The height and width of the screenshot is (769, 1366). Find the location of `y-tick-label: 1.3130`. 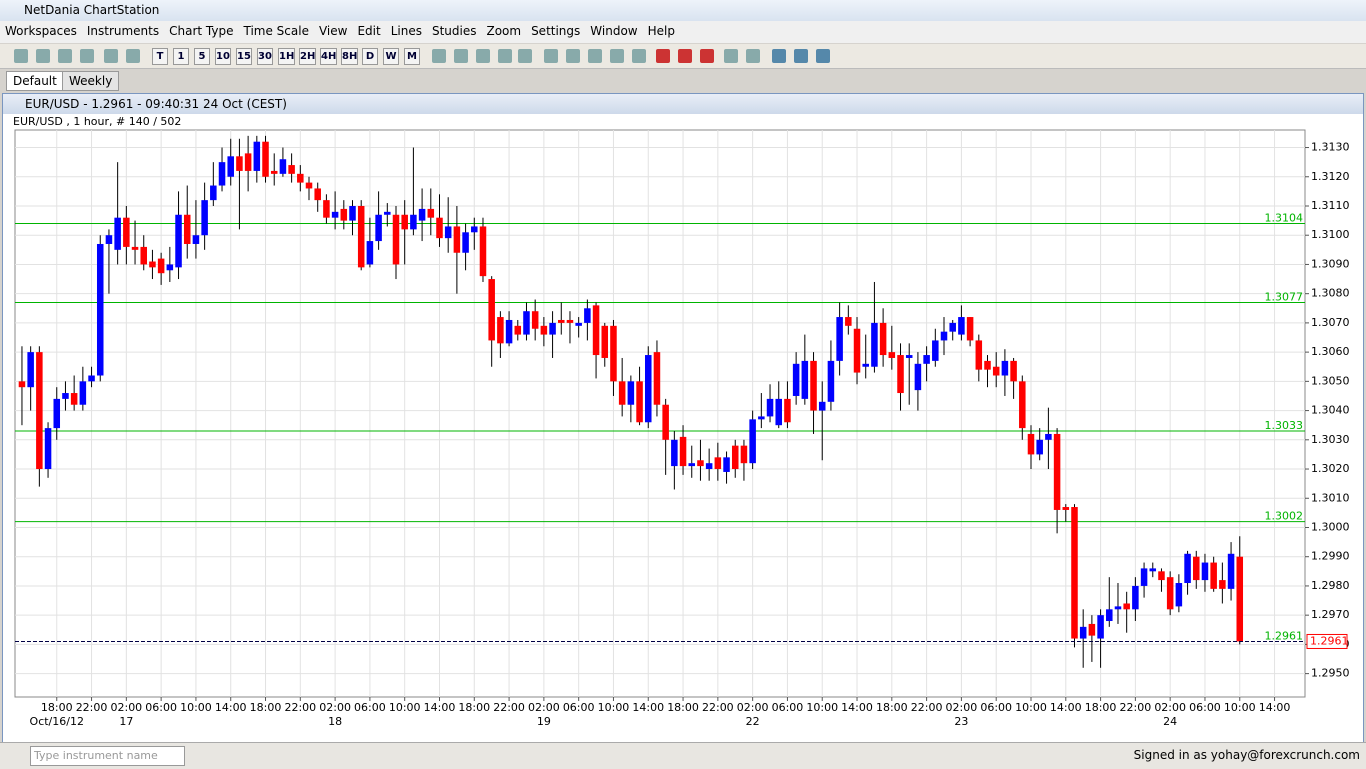

y-tick-label: 1.3130 is located at coordinates (1330, 147).